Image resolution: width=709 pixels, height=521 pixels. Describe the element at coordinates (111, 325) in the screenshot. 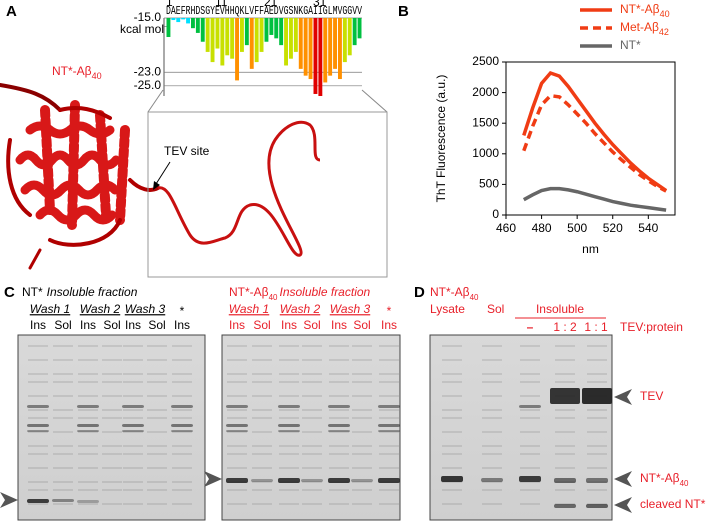

I see `lane-label: Sol` at that location.